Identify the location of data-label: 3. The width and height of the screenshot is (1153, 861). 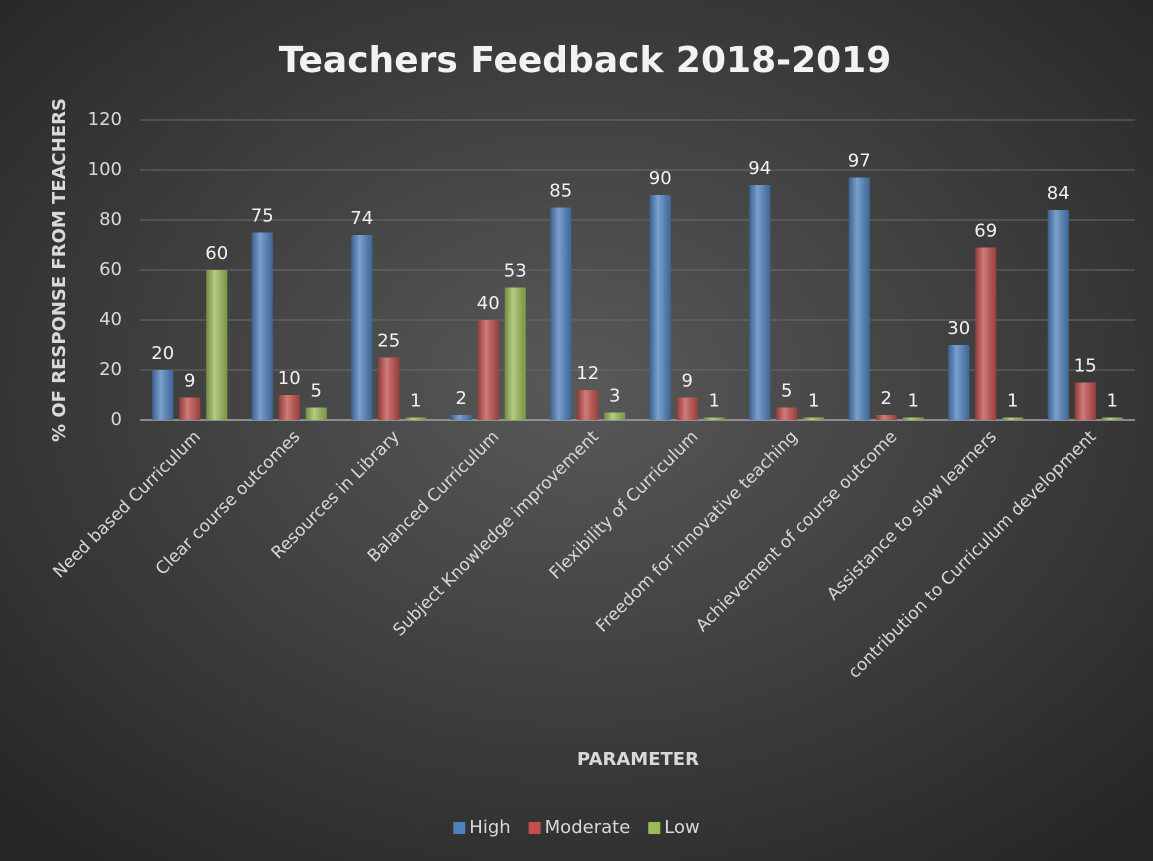
(614, 396).